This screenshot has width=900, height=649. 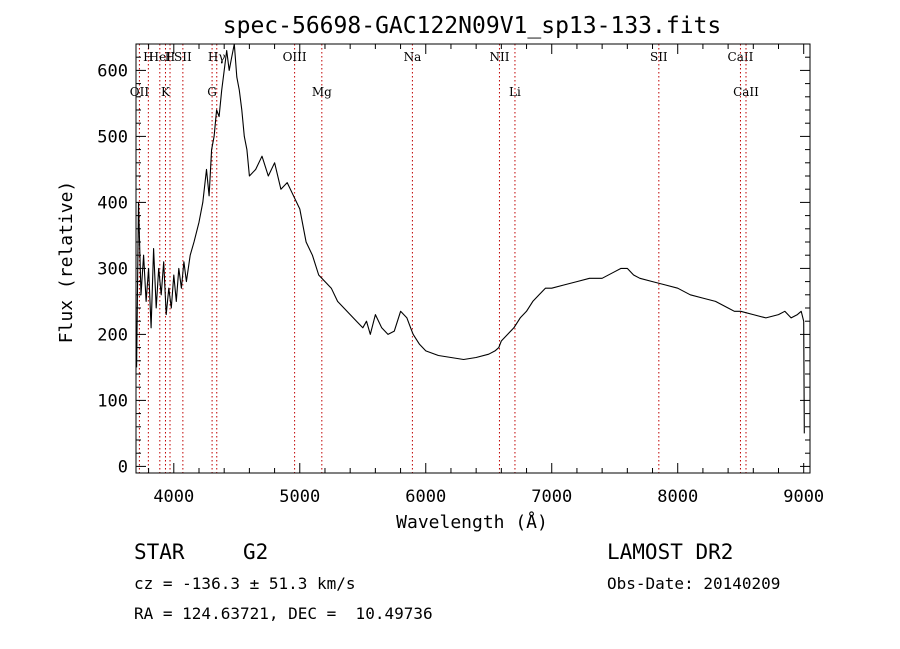 What do you see at coordinates (515, 92) in the screenshot?
I see `spectral-line-label-12: Li` at bounding box center [515, 92].